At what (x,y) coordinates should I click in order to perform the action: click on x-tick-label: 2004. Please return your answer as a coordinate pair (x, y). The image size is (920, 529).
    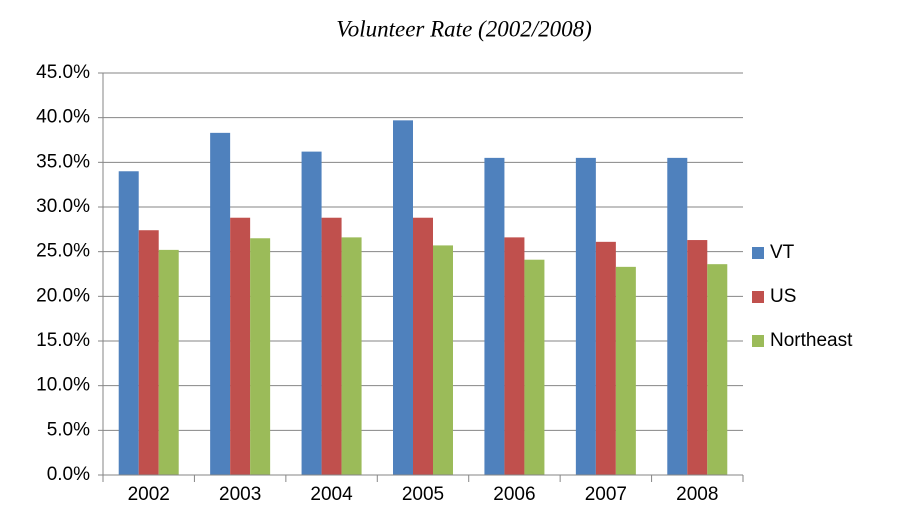
    Looking at the image, I should click on (331, 494).